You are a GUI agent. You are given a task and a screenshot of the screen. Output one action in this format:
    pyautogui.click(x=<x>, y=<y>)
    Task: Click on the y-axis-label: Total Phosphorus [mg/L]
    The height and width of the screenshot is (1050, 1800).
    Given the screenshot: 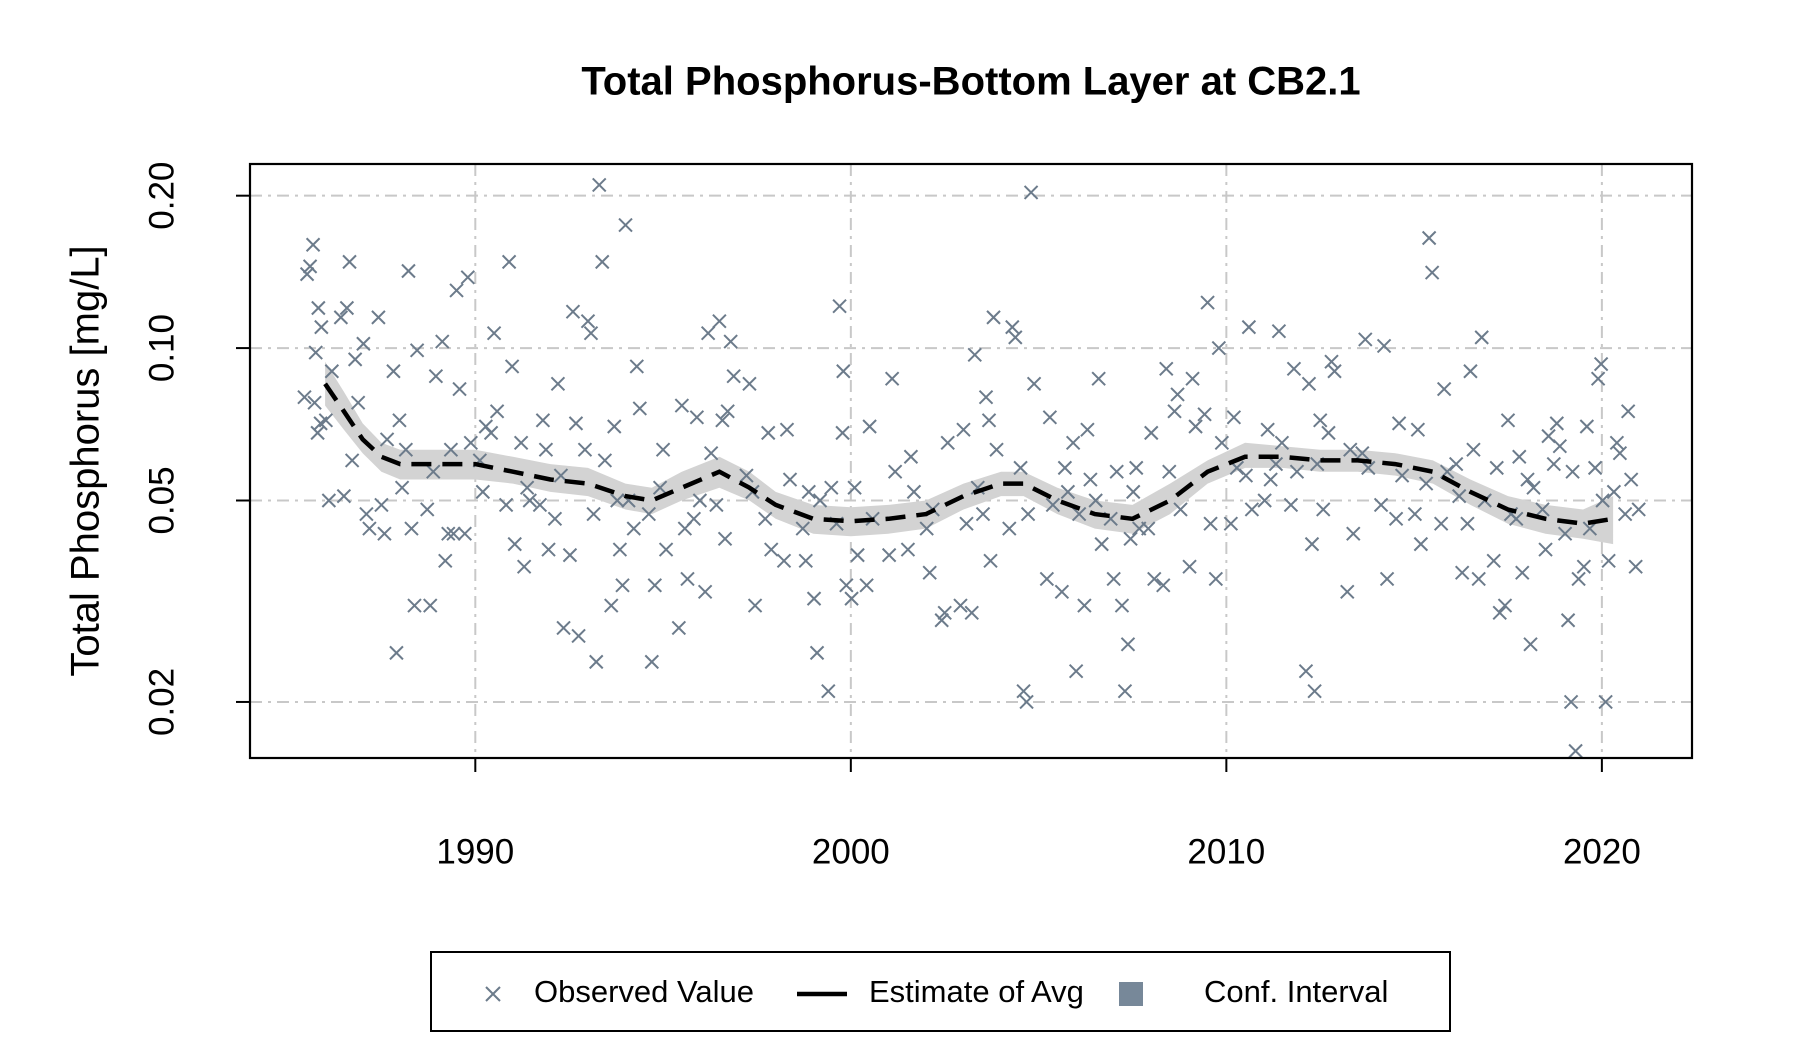 What is the action you would take?
    pyautogui.click(x=86, y=460)
    